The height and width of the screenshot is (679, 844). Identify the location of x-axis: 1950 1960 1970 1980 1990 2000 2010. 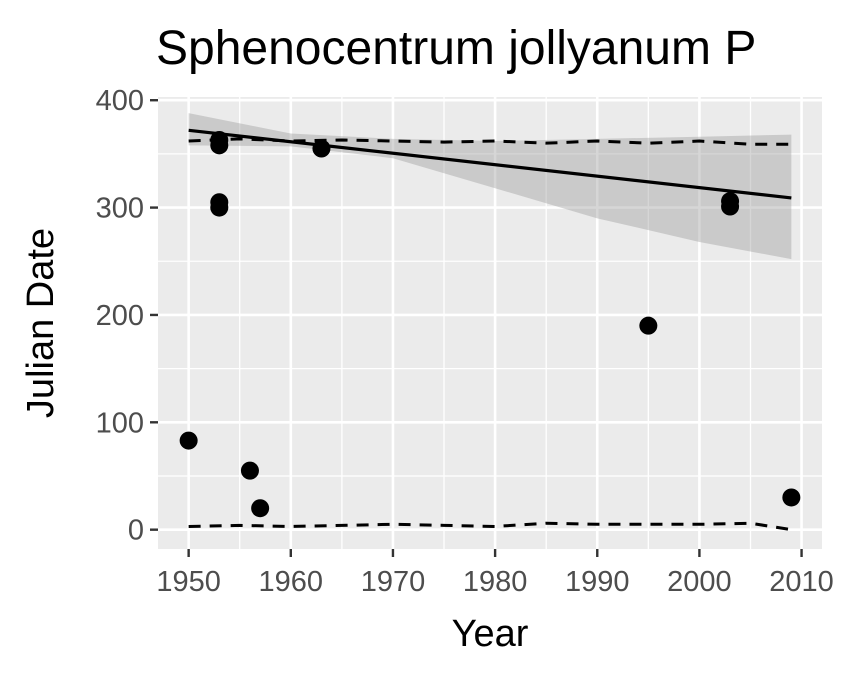
(495, 573).